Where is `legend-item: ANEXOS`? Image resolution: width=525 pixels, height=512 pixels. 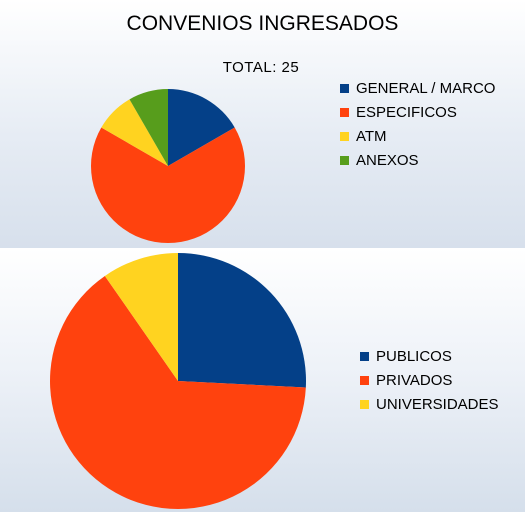 legend-item: ANEXOS is located at coordinates (417, 160).